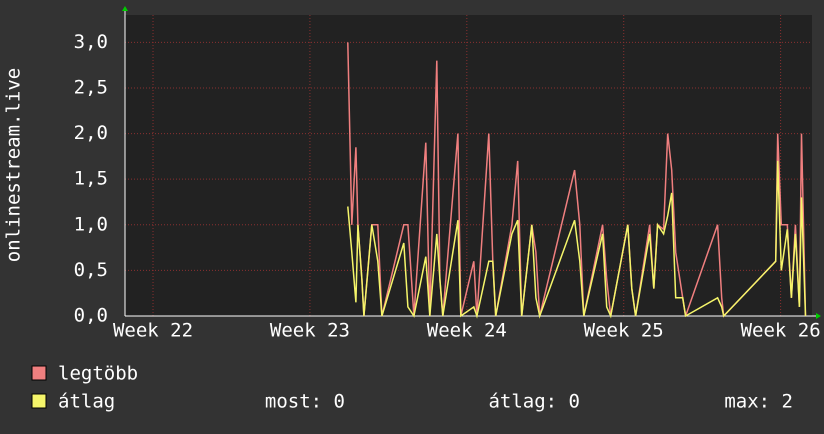 The image size is (824, 434). What do you see at coordinates (98, 374) in the screenshot?
I see `legend-label: legtöbb` at bounding box center [98, 374].